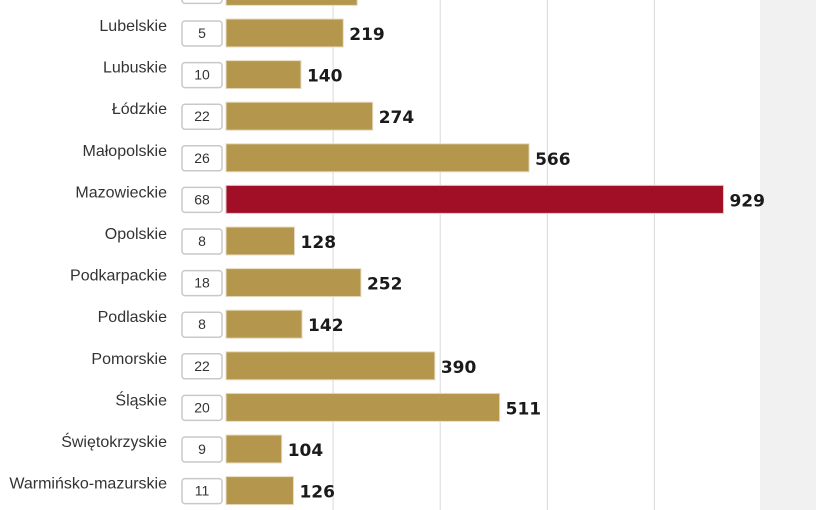 The image size is (816, 510). I want to click on count-label--dzkie: 22, so click(202, 116).